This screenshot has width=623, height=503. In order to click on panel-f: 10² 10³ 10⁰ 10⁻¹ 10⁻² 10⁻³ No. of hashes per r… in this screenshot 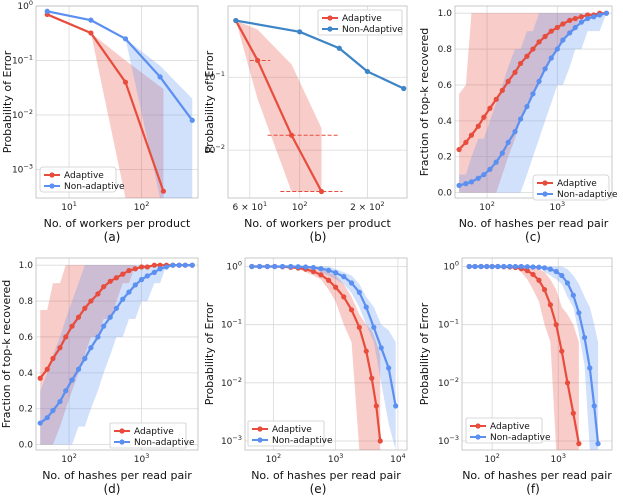, I will do `click(515, 376)`.